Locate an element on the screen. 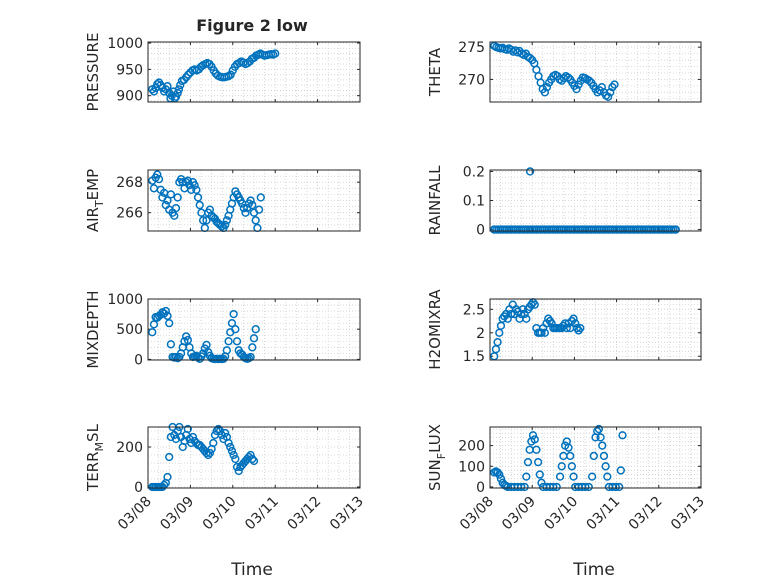 The width and height of the screenshot is (778, 583). y-axis-label: RAINFALL is located at coordinates (435, 200).